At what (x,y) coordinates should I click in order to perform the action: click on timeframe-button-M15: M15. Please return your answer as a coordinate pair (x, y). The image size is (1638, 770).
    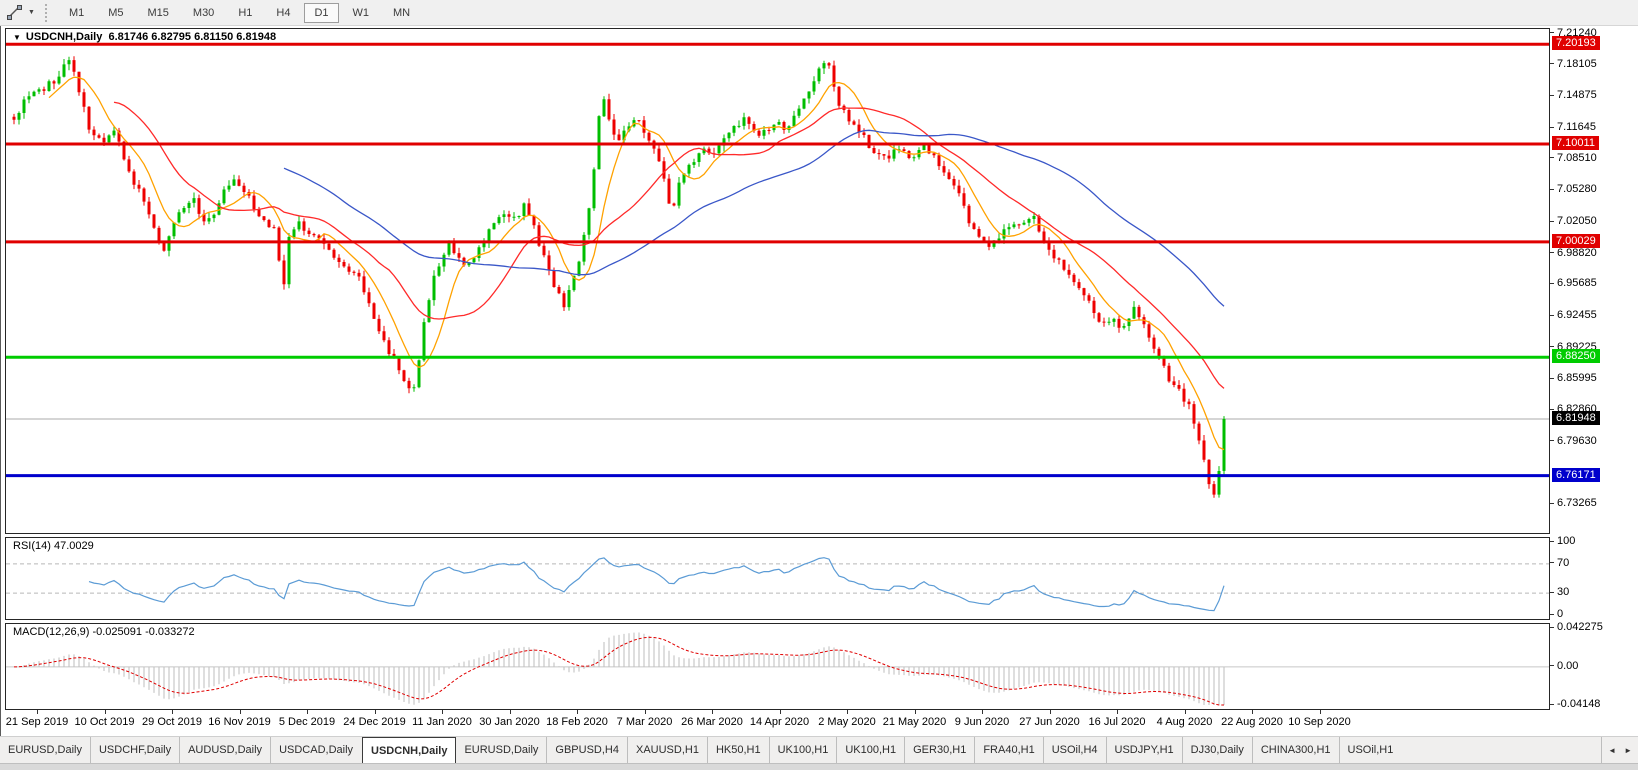
    Looking at the image, I should click on (158, 12).